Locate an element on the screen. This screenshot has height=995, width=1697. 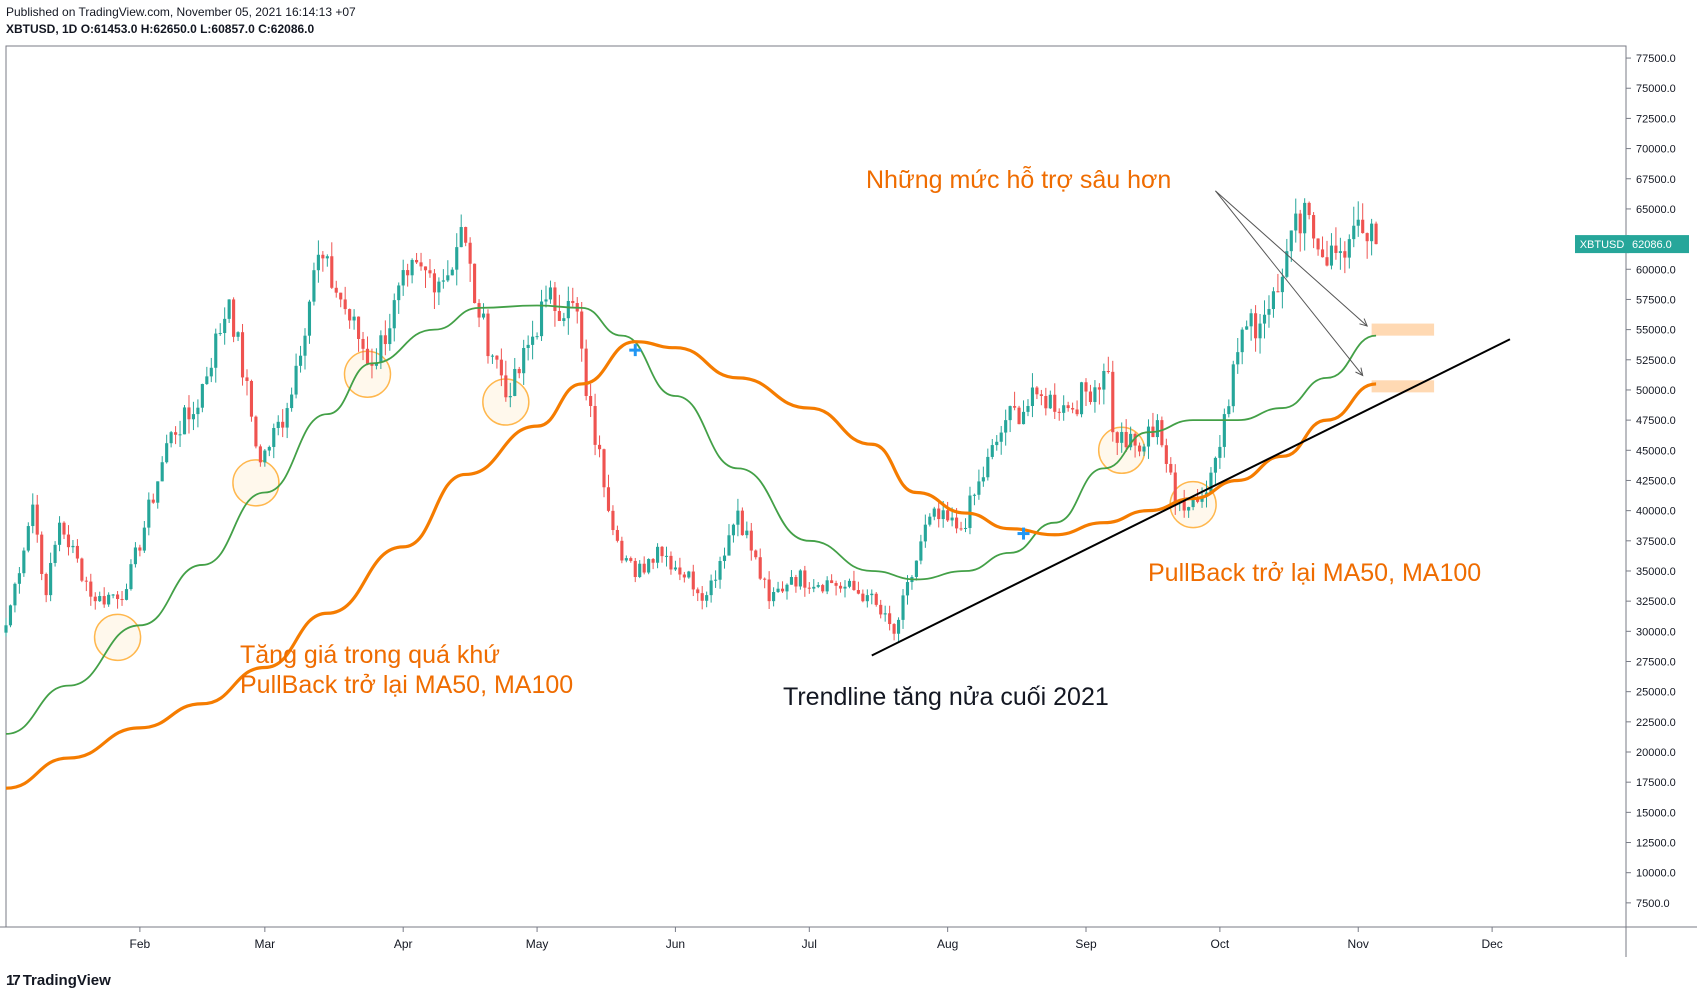
support-zone is located at coordinates (1403, 386).